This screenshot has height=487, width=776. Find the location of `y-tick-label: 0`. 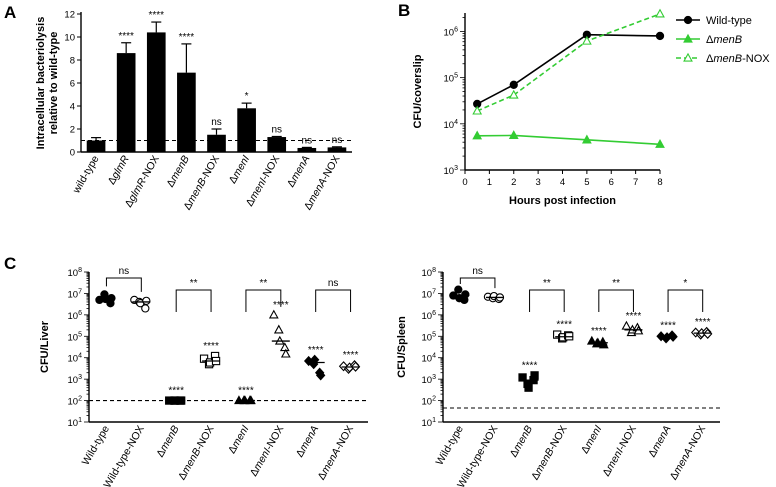

y-tick-label: 0 is located at coordinates (72, 153).